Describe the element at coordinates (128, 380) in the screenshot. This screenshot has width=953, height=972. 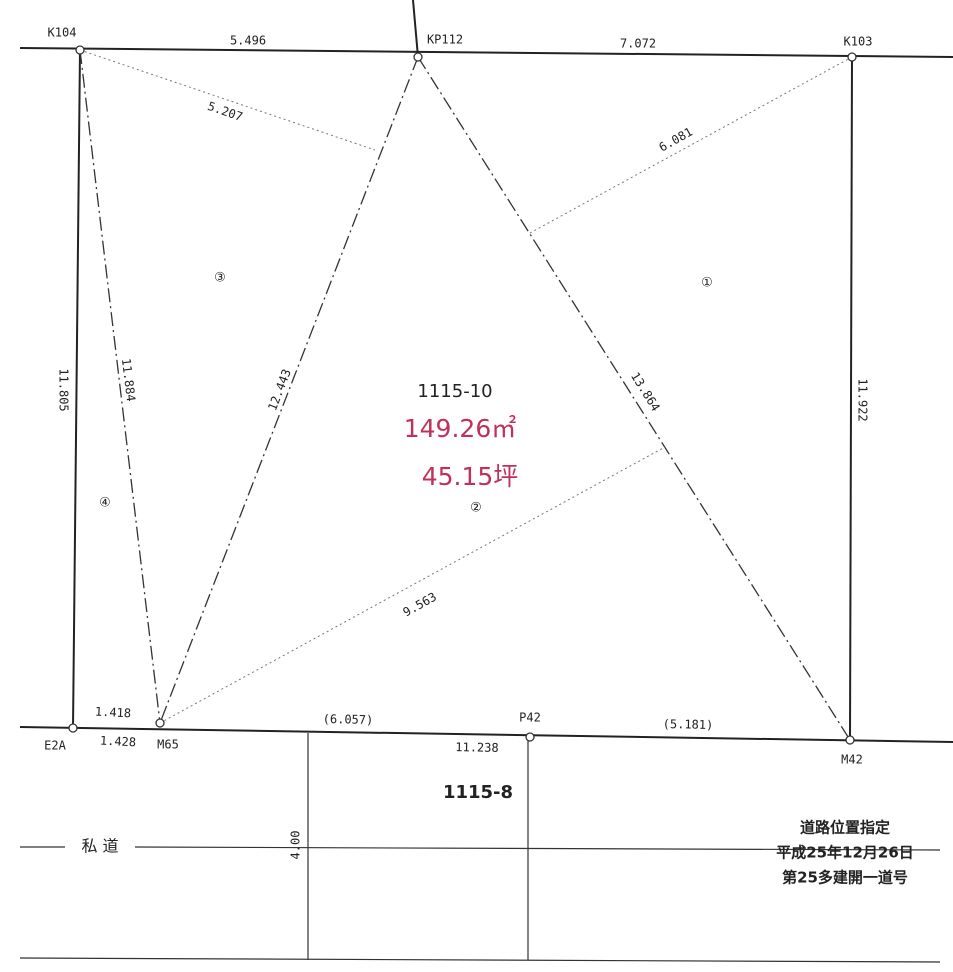
I see `distance-label: 11.884` at that location.